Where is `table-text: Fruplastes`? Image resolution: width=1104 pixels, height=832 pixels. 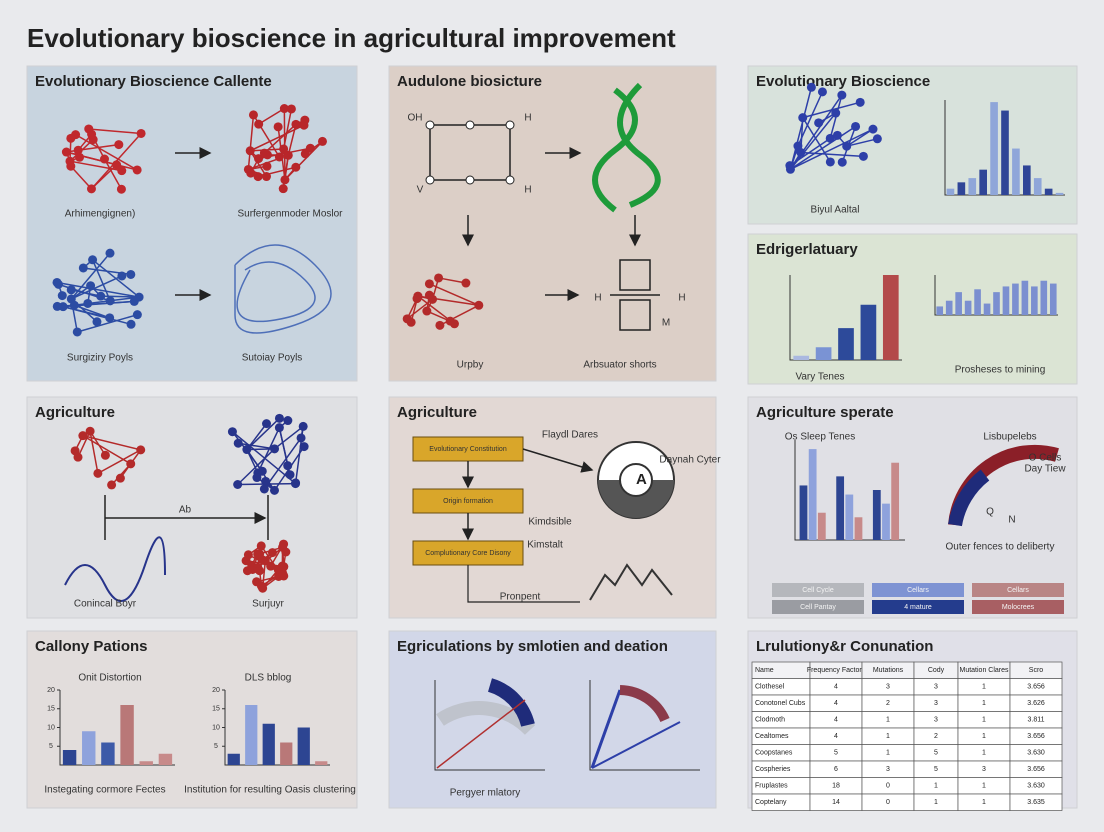
table-text: Fruplastes is located at coordinates (771, 786).